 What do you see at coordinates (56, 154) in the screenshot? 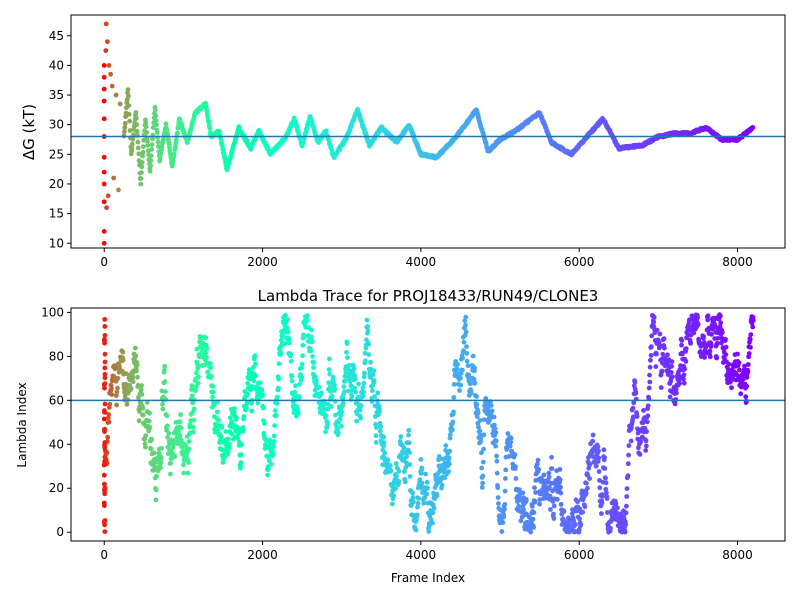
I see `y-tick-label: 25` at bounding box center [56, 154].